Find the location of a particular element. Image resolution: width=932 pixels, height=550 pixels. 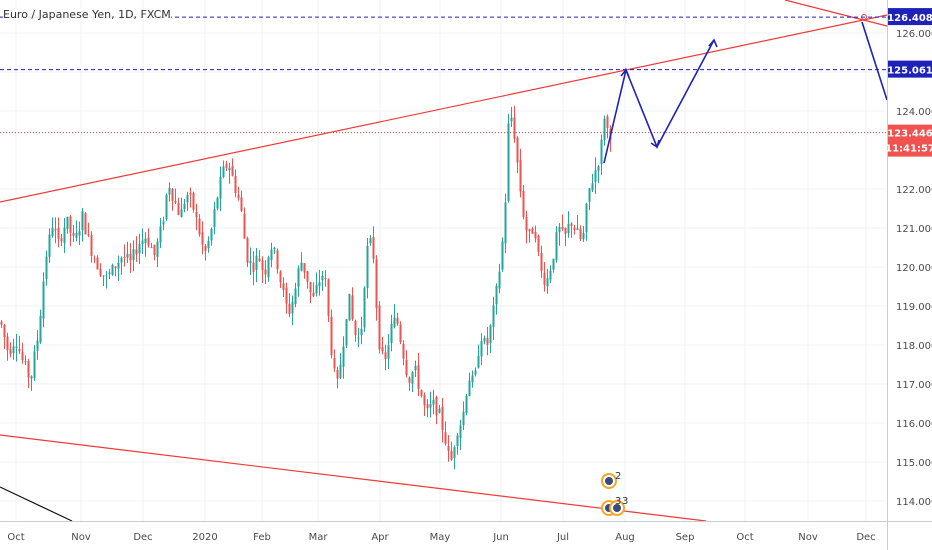

event-count: 3 is located at coordinates (618, 501).